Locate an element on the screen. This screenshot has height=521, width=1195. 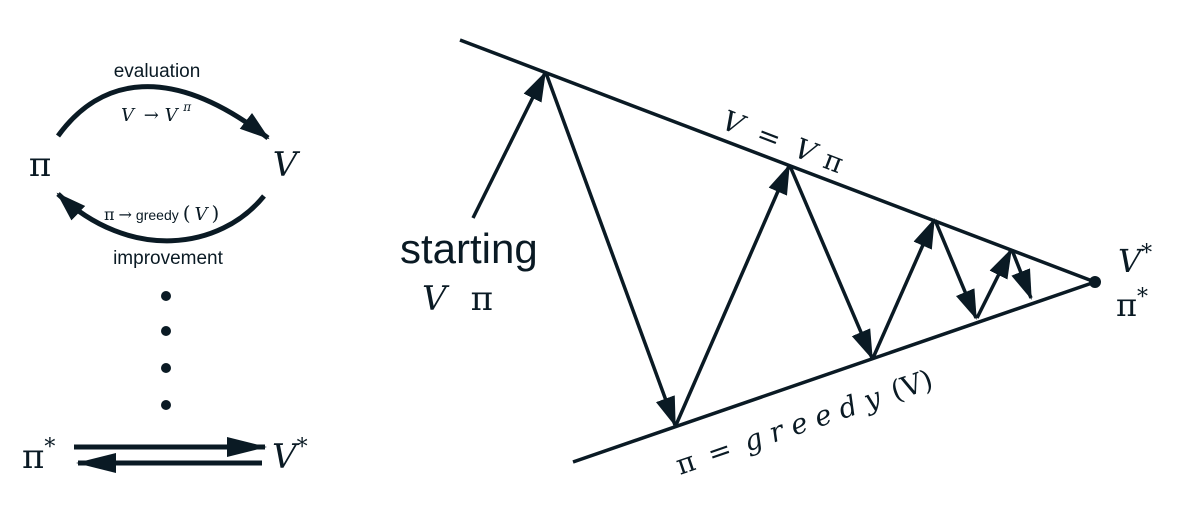
improvement-arrow is located at coordinates (161, 218).